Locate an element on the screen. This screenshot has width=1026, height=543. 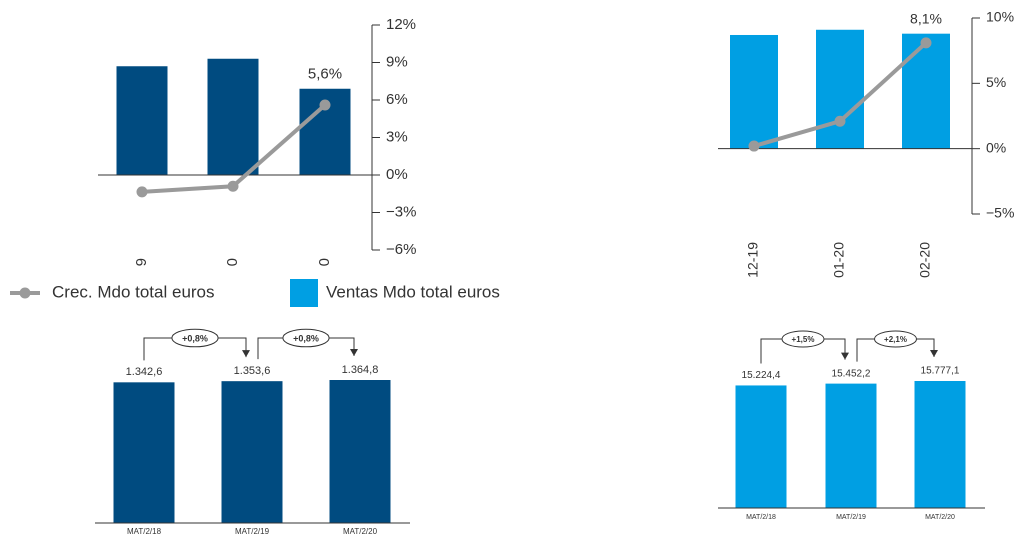
y-tick-label: −5% is located at coordinates (1000, 213).